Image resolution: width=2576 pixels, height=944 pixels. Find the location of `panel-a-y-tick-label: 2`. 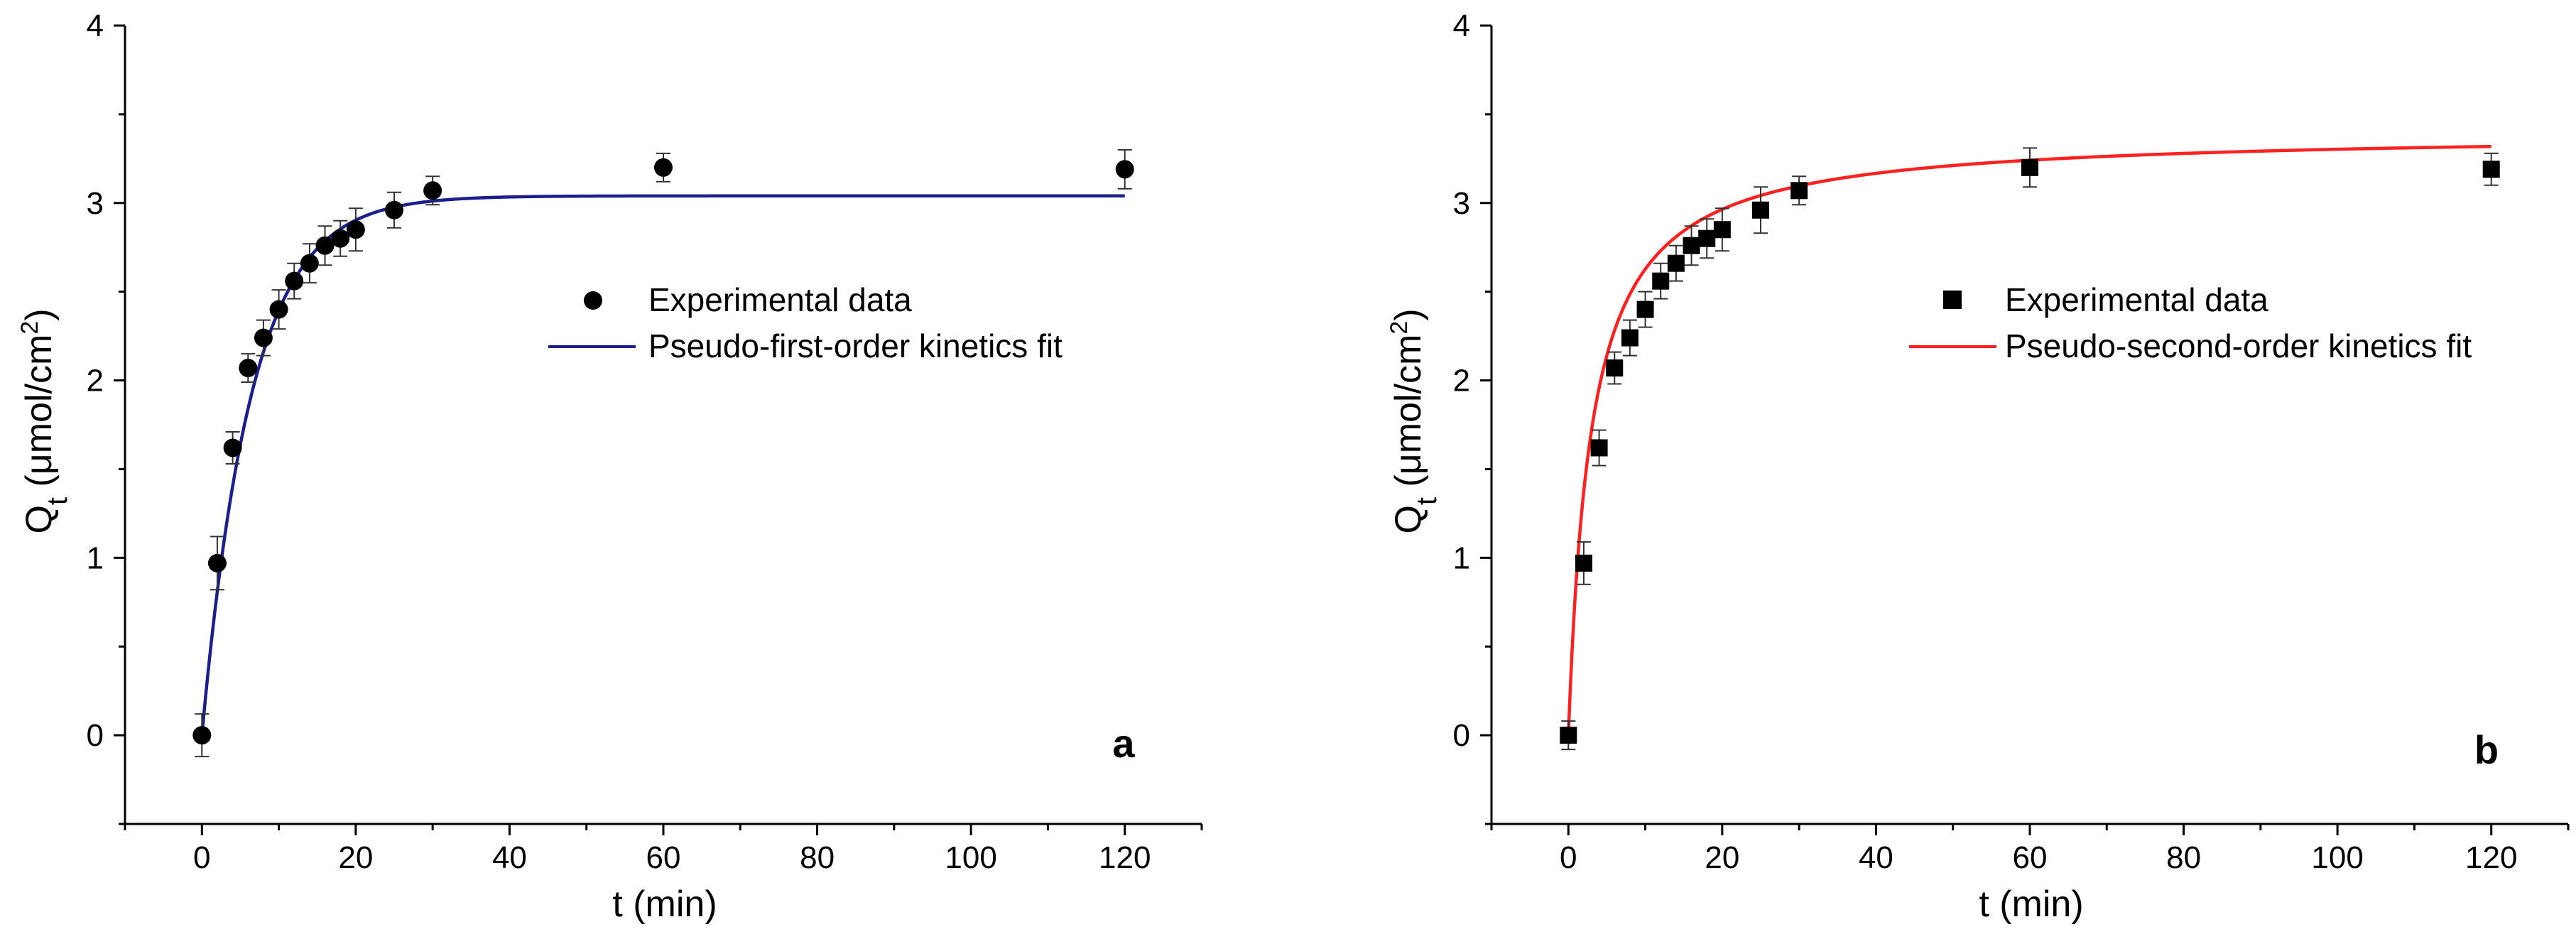

panel-a-y-tick-label: 2 is located at coordinates (95, 381).